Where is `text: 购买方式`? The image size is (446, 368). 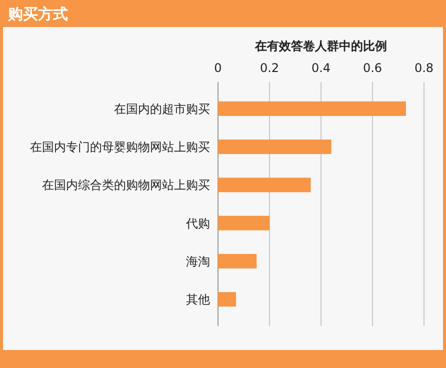 text: 购买方式 is located at coordinates (37, 14).